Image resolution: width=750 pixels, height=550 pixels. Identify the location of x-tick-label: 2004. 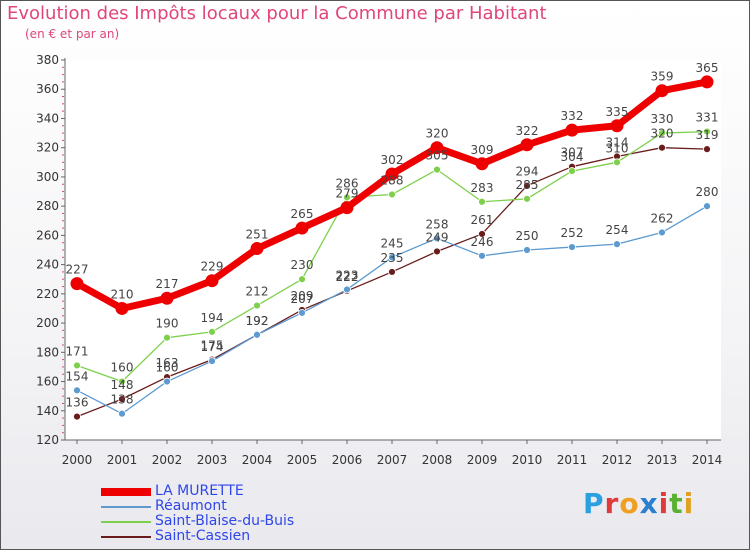
(257, 460).